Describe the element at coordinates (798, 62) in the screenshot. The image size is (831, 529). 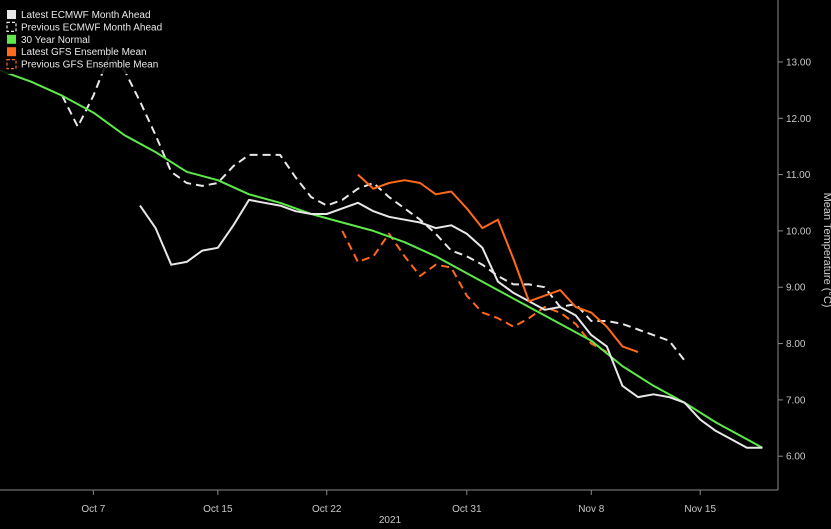
I see `y-tick-label: 13.00` at that location.